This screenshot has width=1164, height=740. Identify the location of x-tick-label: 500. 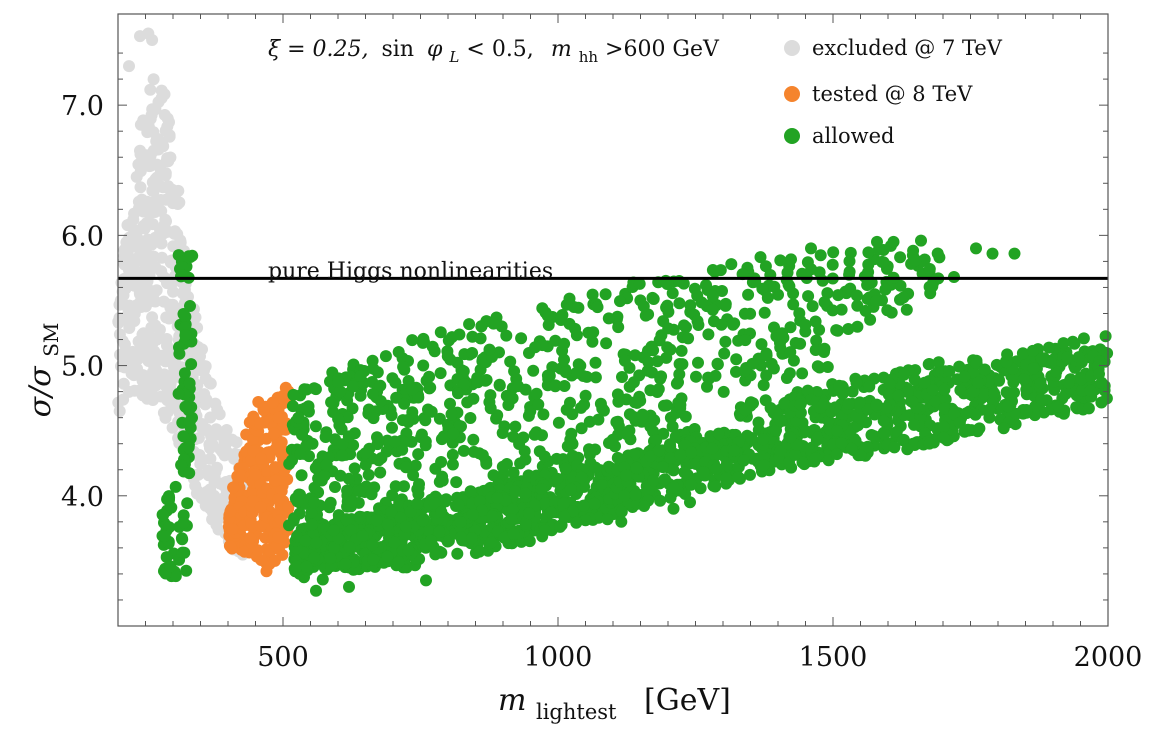
(283, 657).